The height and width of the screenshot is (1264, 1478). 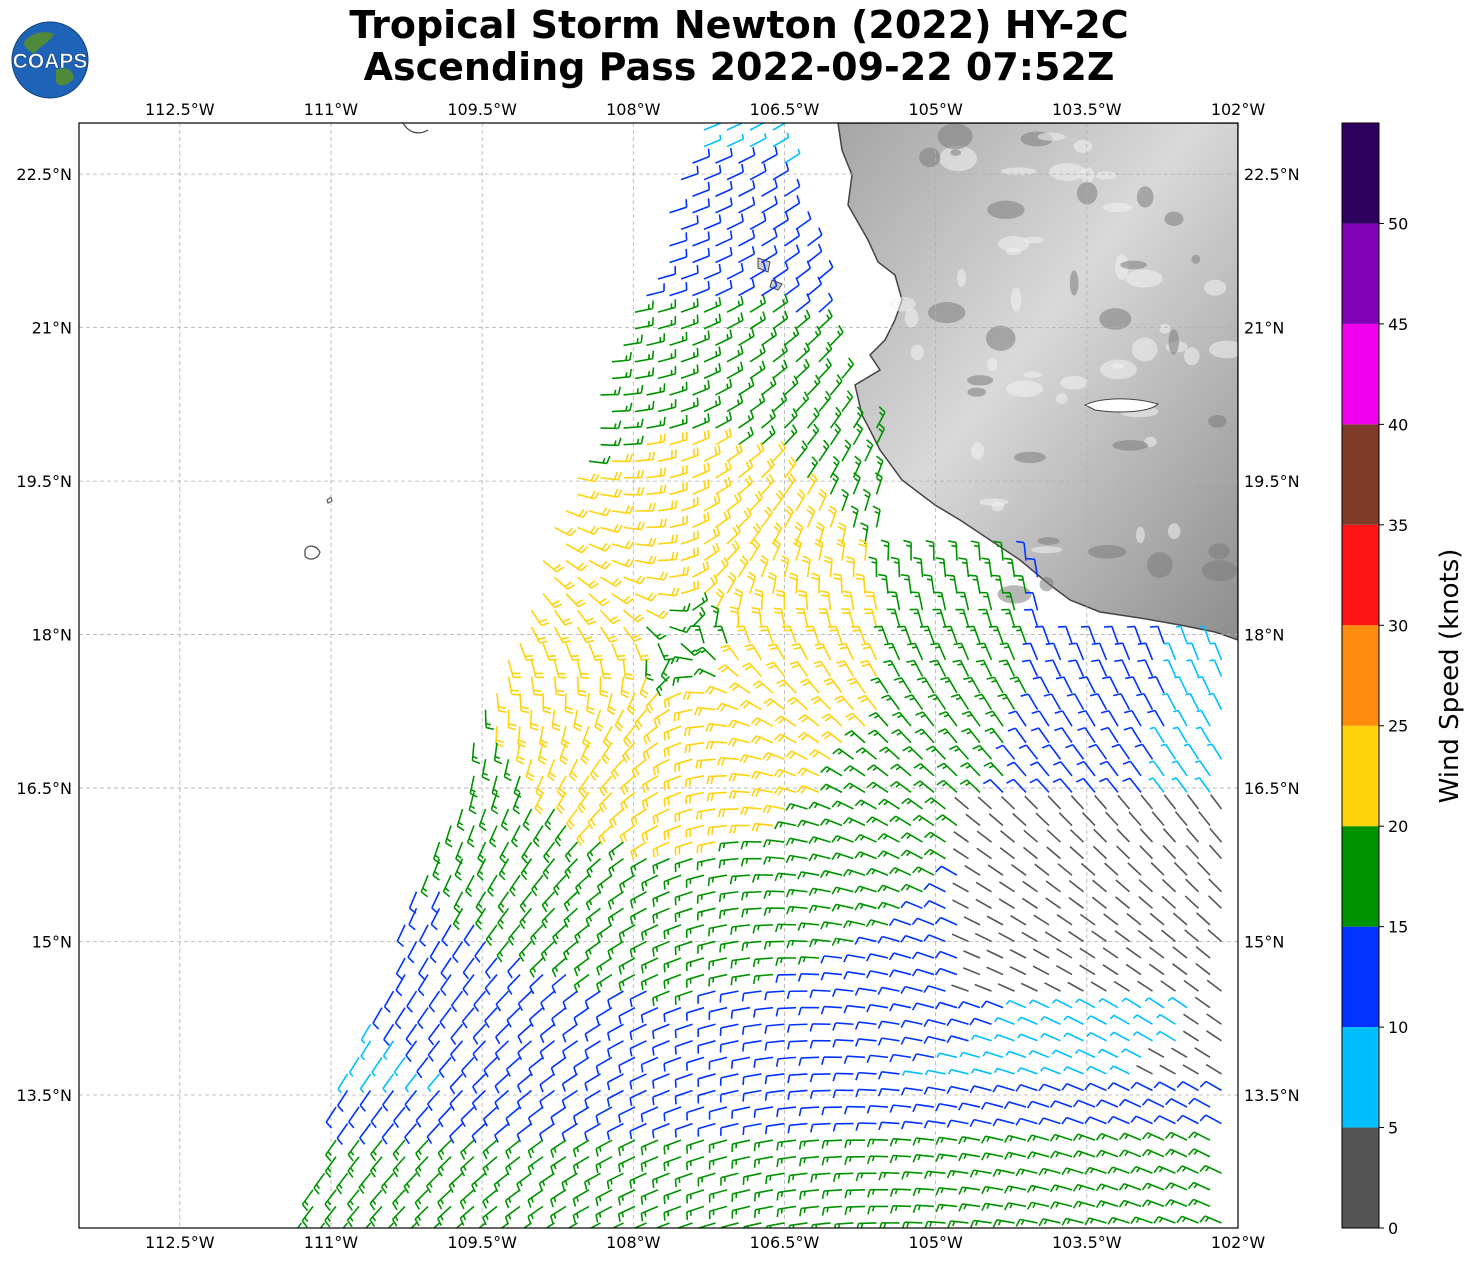 I want to click on lat-tick-label-right: 22.5°N, so click(x=1272, y=174).